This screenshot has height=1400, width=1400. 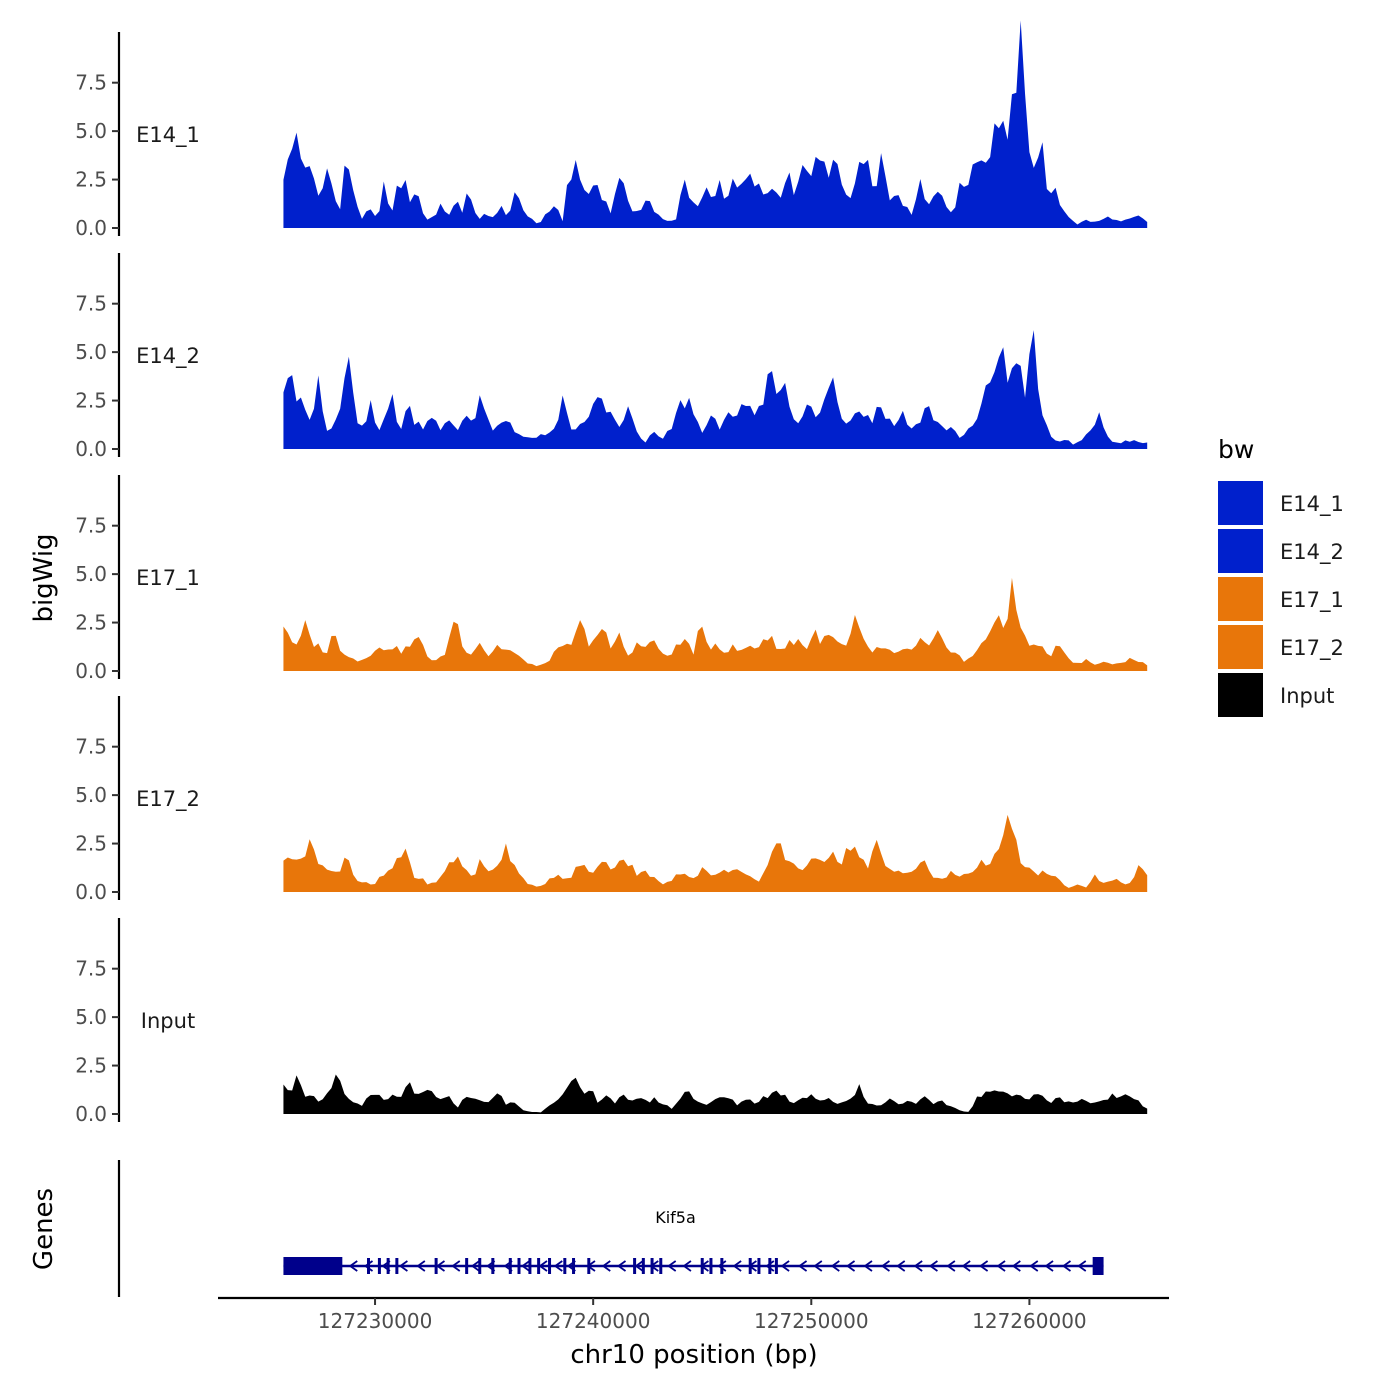 I want to click on legend-label: E17_1, so click(x=1312, y=600).